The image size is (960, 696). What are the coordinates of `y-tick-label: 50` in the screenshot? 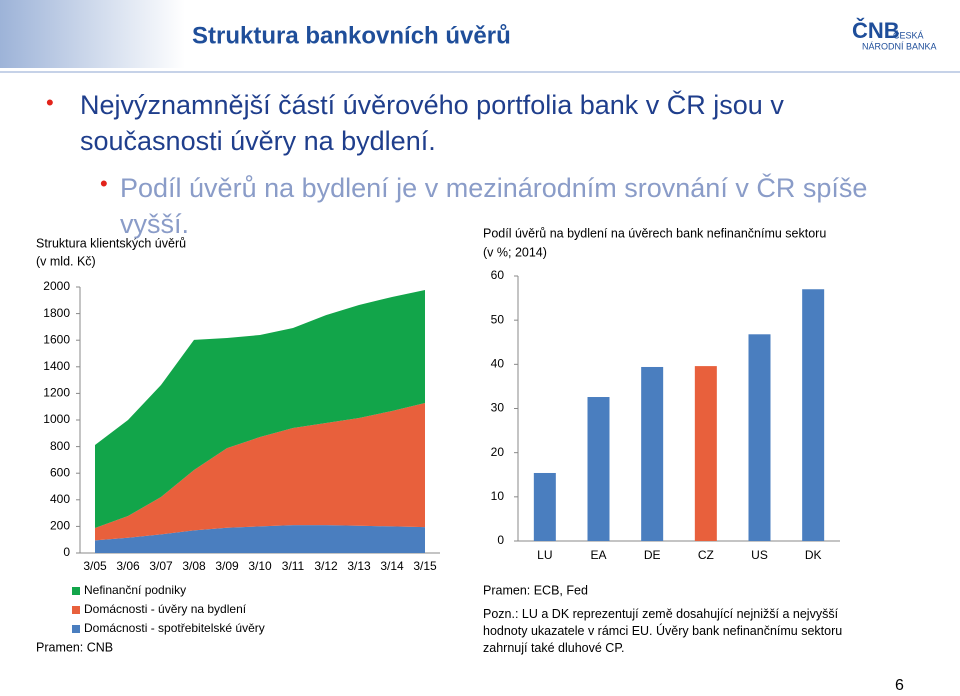 It's located at (498, 319).